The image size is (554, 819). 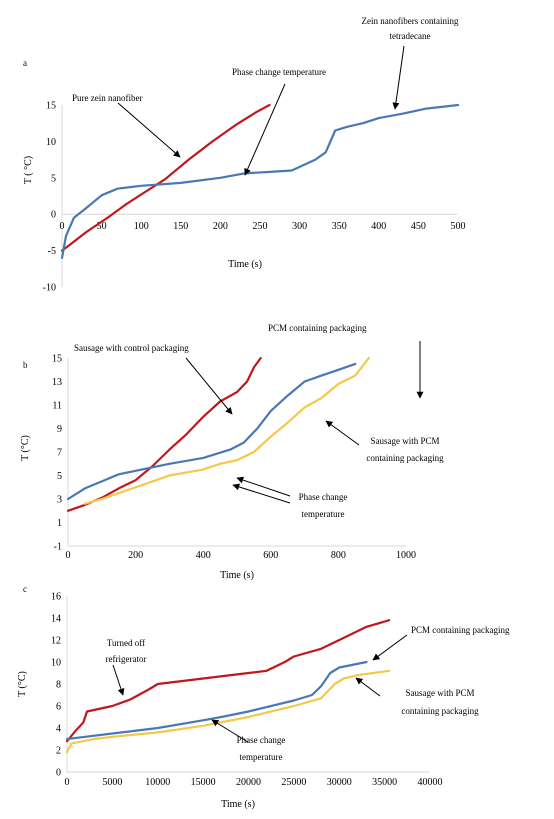 What do you see at coordinates (112, 782) in the screenshot?
I see `x-tick-label: 5000` at bounding box center [112, 782].